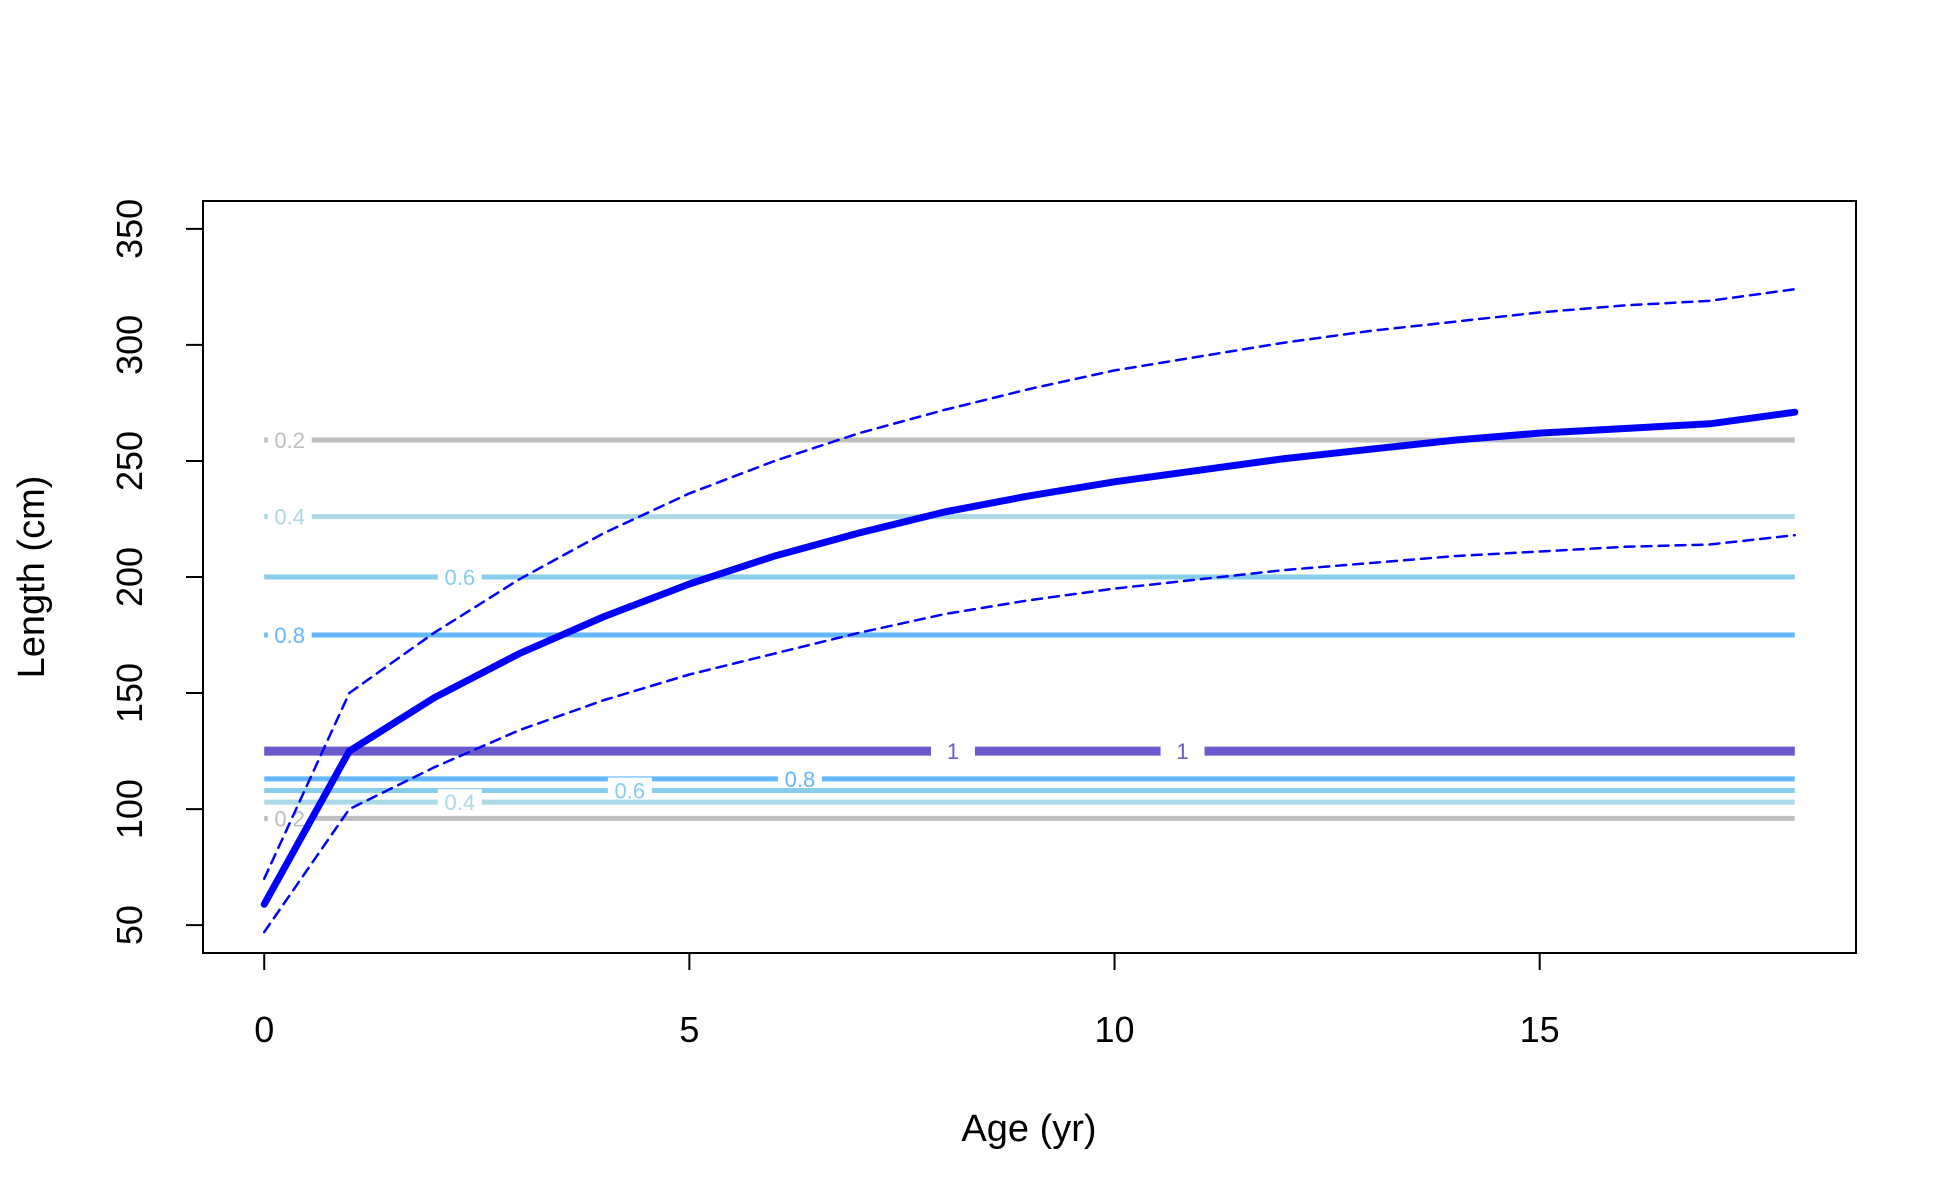  Describe the element at coordinates (1028, 1129) in the screenshot. I see `x-axis-title: Age (yr)` at that location.